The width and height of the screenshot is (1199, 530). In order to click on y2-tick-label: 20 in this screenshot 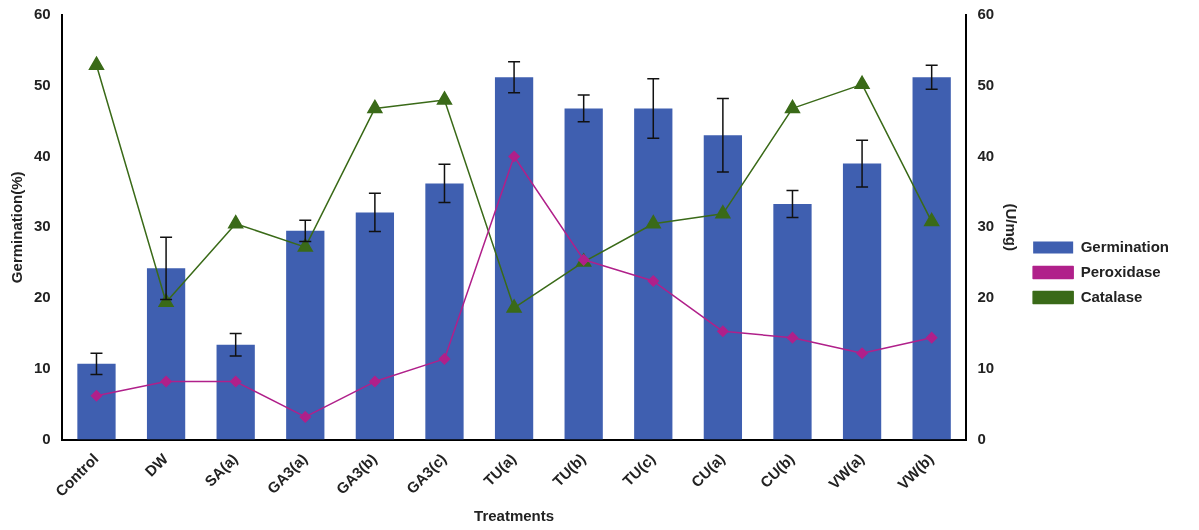, I will do `click(986, 297)`.